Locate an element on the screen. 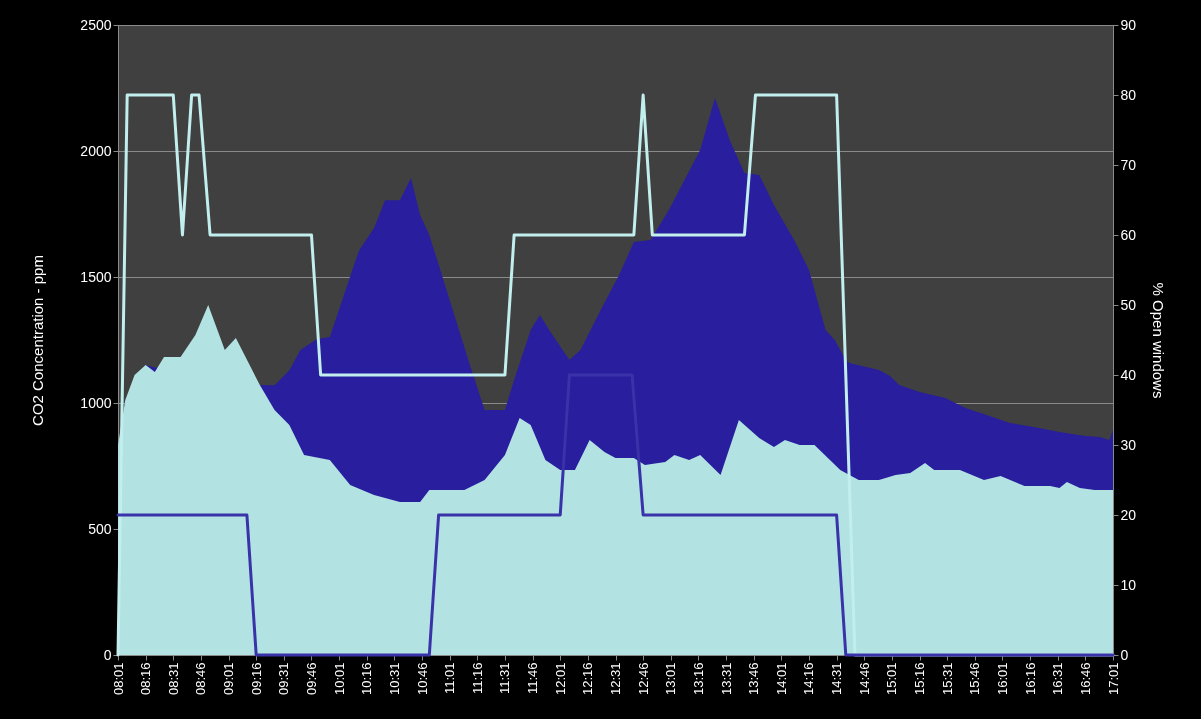  x-tick-label: 11:16 is located at coordinates (477, 678).